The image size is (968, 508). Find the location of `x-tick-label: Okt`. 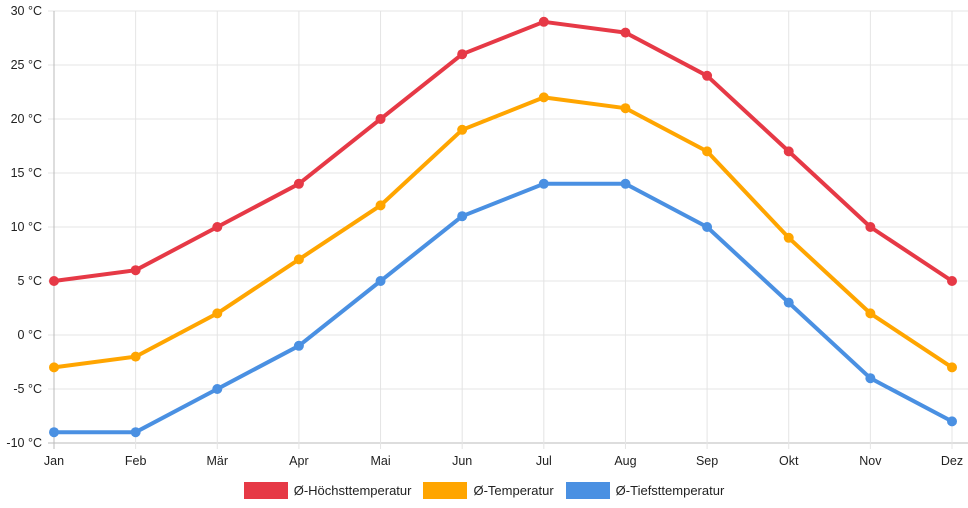

x-tick-label: Okt is located at coordinates (789, 461).